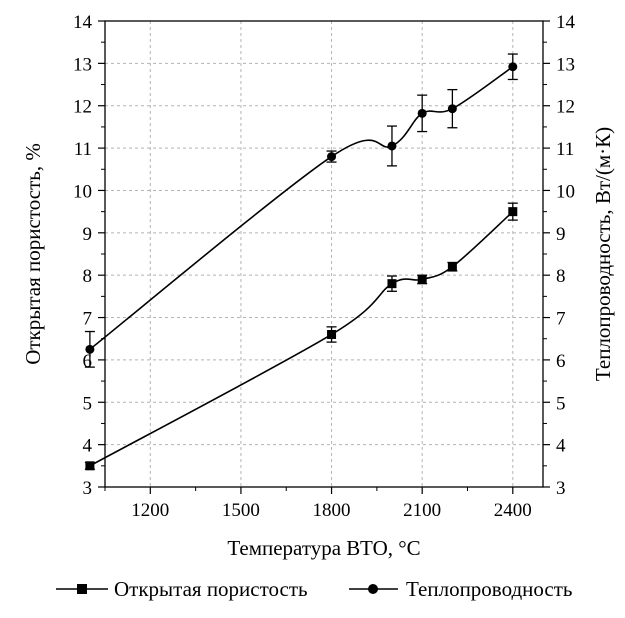 This screenshot has width=625, height=618. I want to click on y-tick-label-left: 13, so click(82, 64).